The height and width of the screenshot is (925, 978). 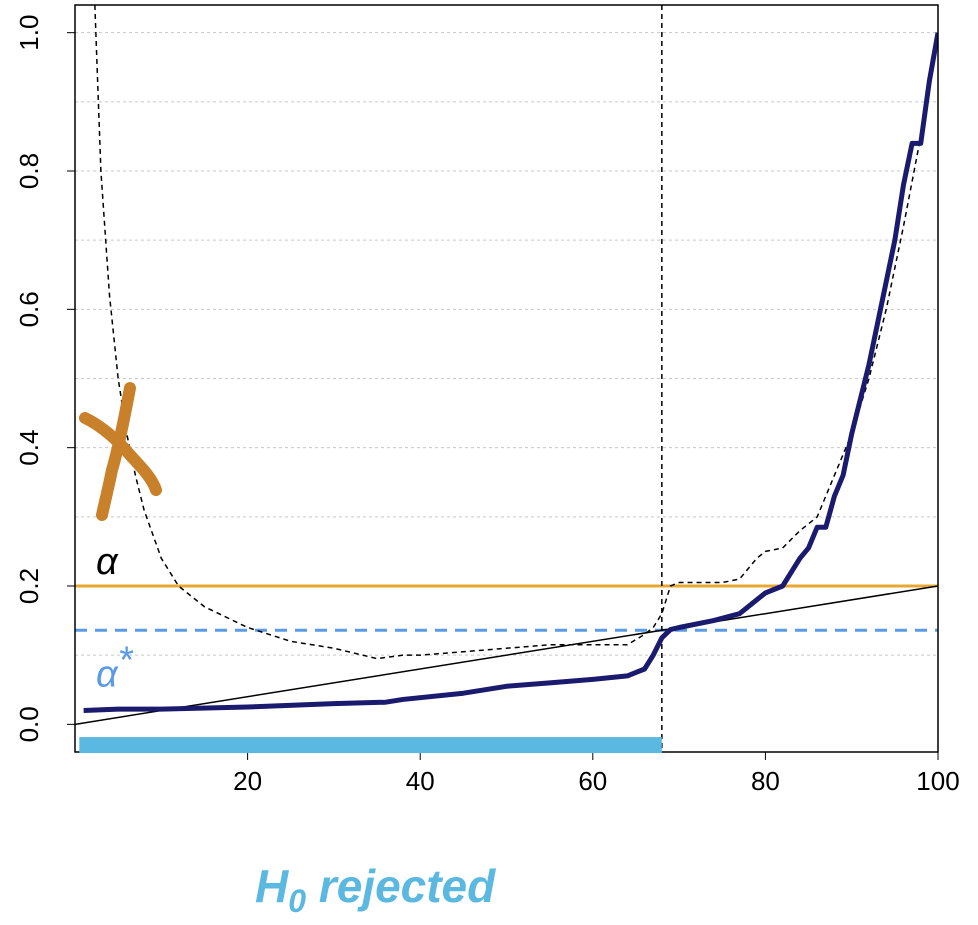 What do you see at coordinates (765, 781) in the screenshot?
I see `x-tick-label: 80` at bounding box center [765, 781].